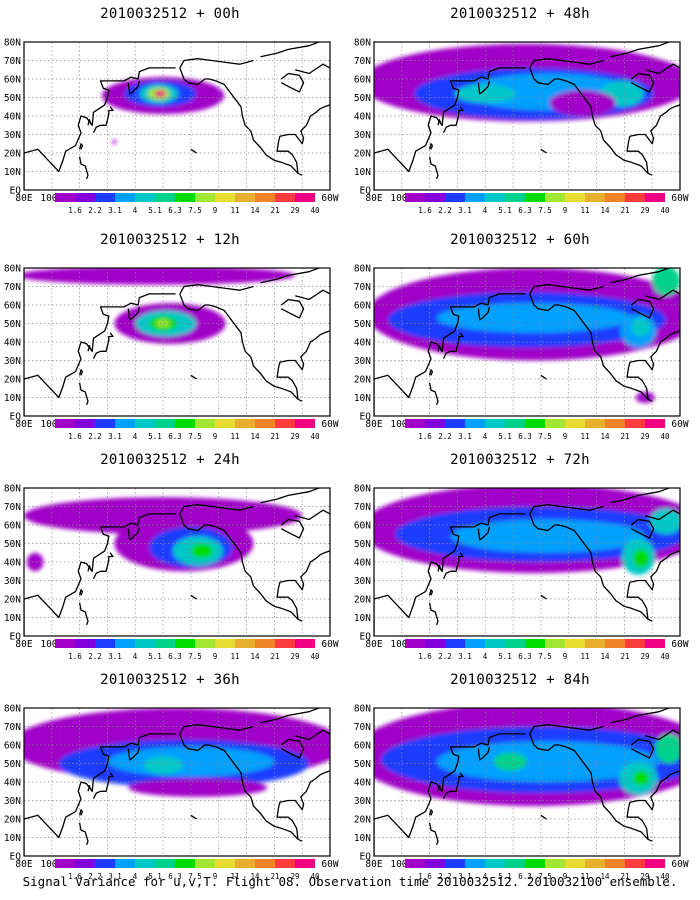 The height and width of the screenshot is (900, 700). Describe the element at coordinates (135, 656) in the screenshot. I see `colorbar-label: 4` at that location.